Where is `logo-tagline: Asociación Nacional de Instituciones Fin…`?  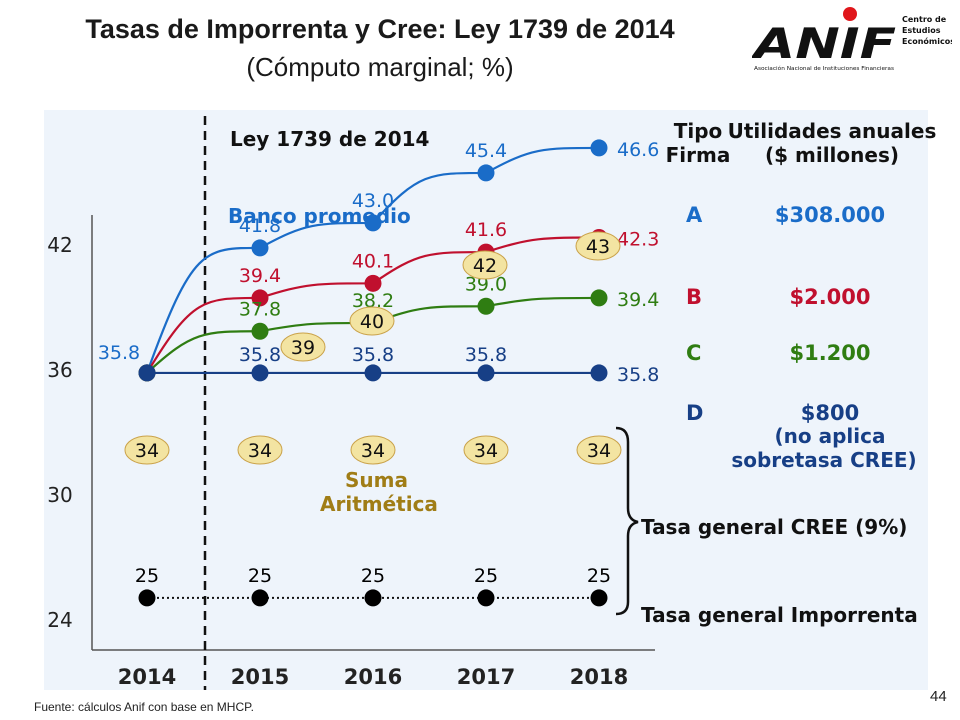 logo-tagline: Asociación Nacional de Instituciones Fin… is located at coordinates (824, 68).